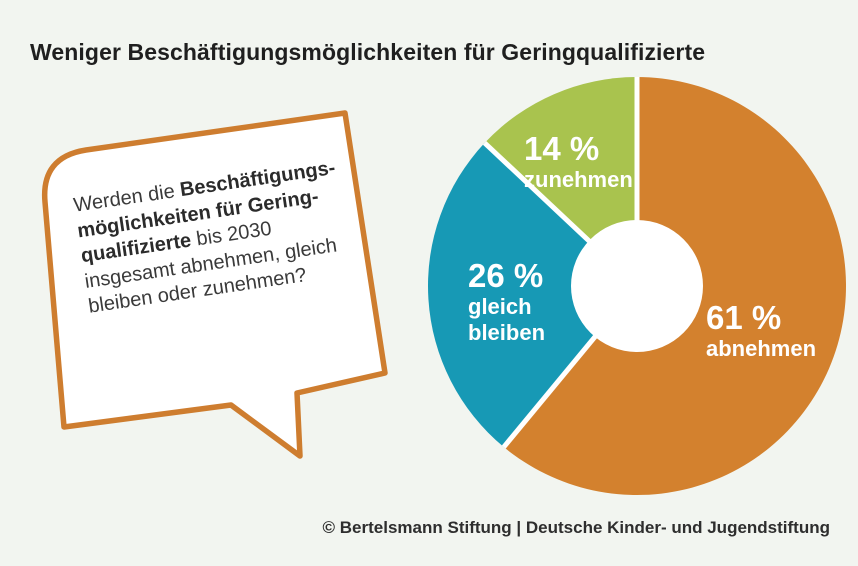  What do you see at coordinates (761, 330) in the screenshot?
I see `slice-label-abnehmen: 61 % abnehmen` at bounding box center [761, 330].